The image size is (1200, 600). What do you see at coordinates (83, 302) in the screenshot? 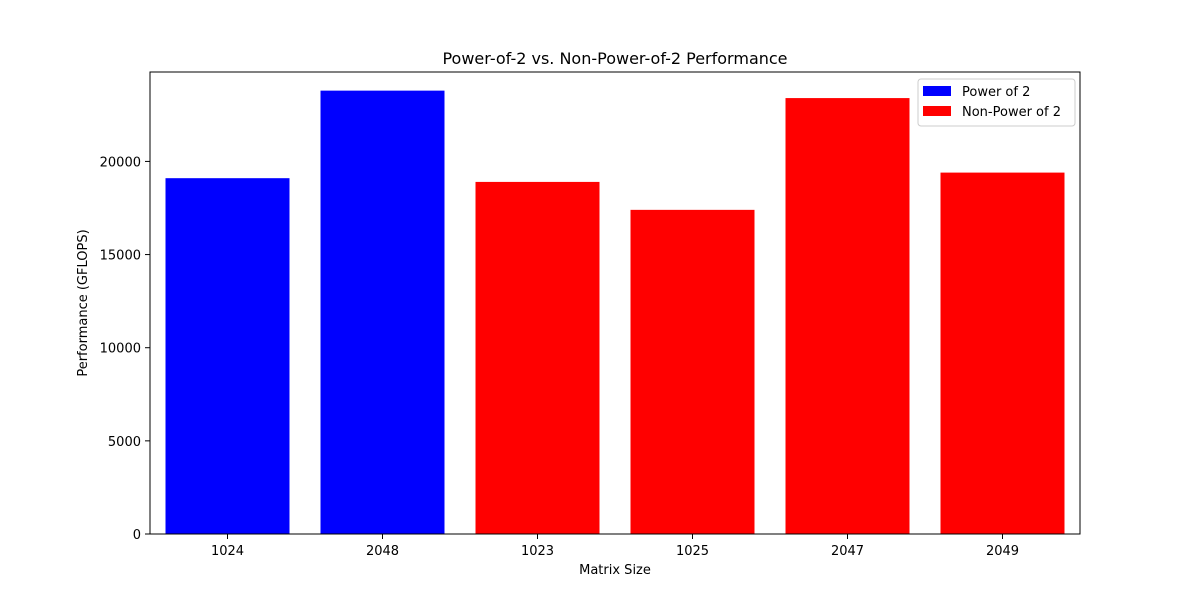
I see `y-axis-label: Performance (GFLOPS)` at bounding box center [83, 302].